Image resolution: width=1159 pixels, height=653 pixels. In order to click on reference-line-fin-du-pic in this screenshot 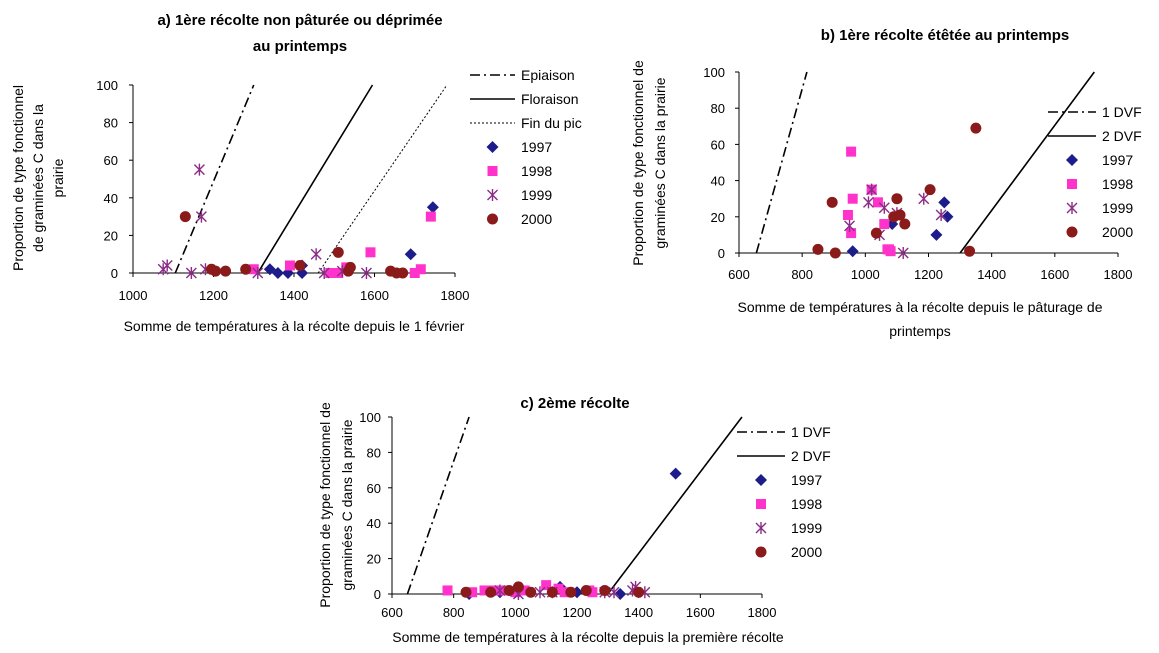, I will do `click(382, 178)`.